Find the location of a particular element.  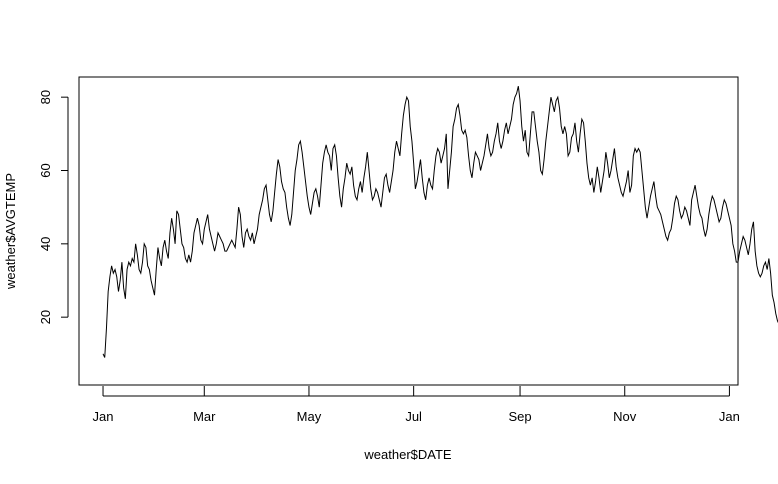

x-axis: Jan Mar May Jul Sep Nov Jan is located at coordinates (416, 405).